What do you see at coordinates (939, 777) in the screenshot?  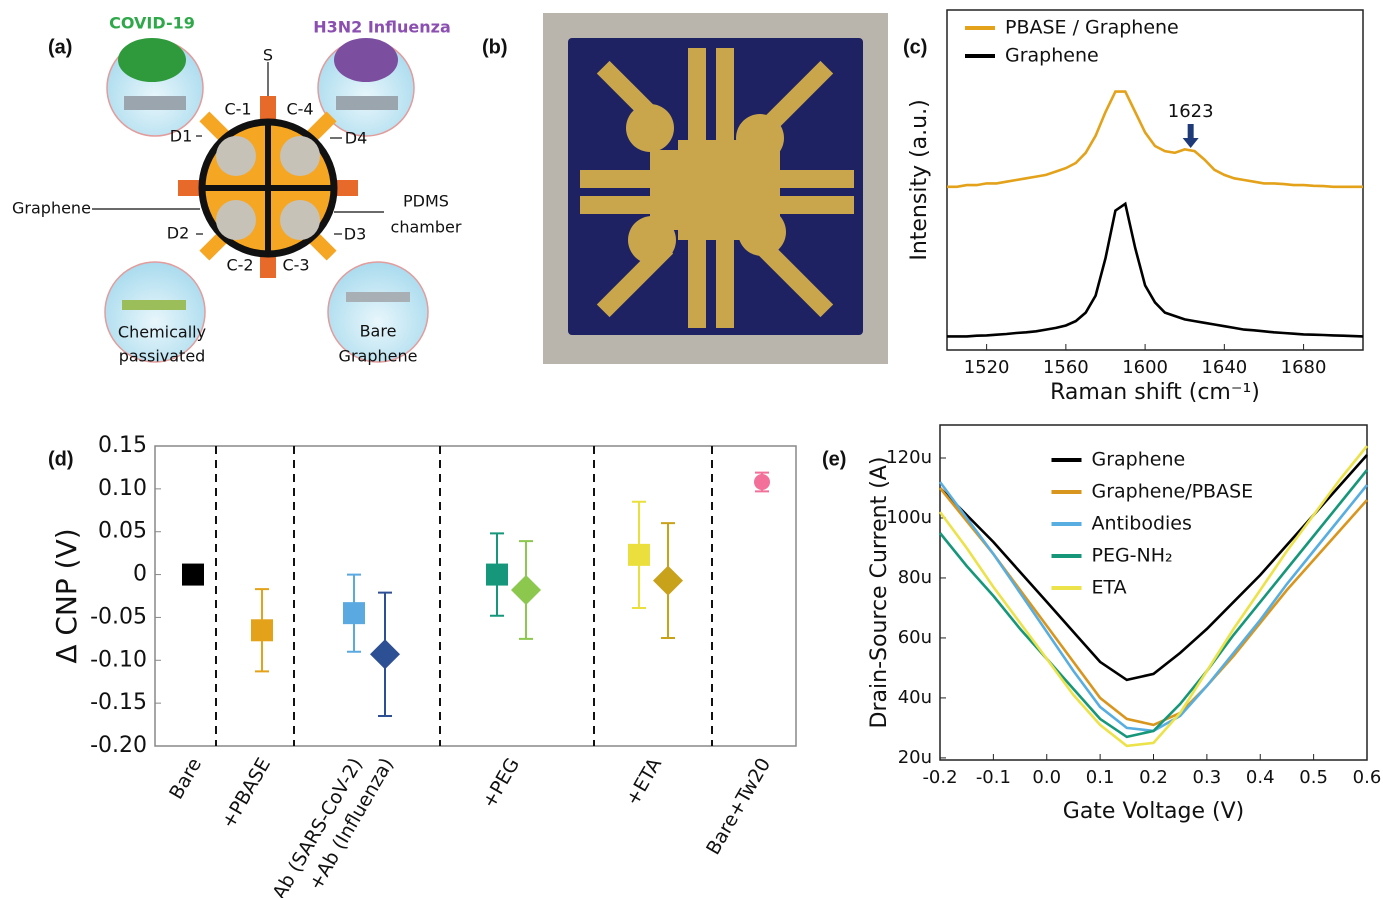 I see `x-tick-label: -0.2` at bounding box center [939, 777].